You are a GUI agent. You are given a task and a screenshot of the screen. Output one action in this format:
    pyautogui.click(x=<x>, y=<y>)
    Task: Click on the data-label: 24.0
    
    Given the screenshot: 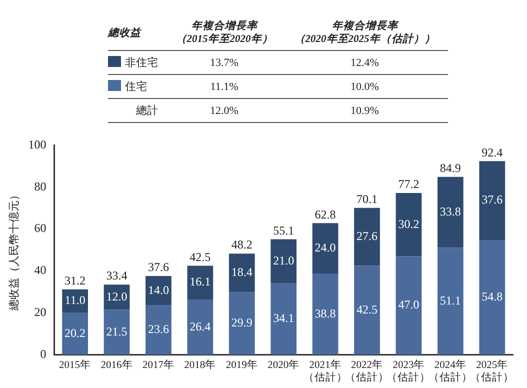 What is the action you would take?
    pyautogui.click(x=325, y=247)
    